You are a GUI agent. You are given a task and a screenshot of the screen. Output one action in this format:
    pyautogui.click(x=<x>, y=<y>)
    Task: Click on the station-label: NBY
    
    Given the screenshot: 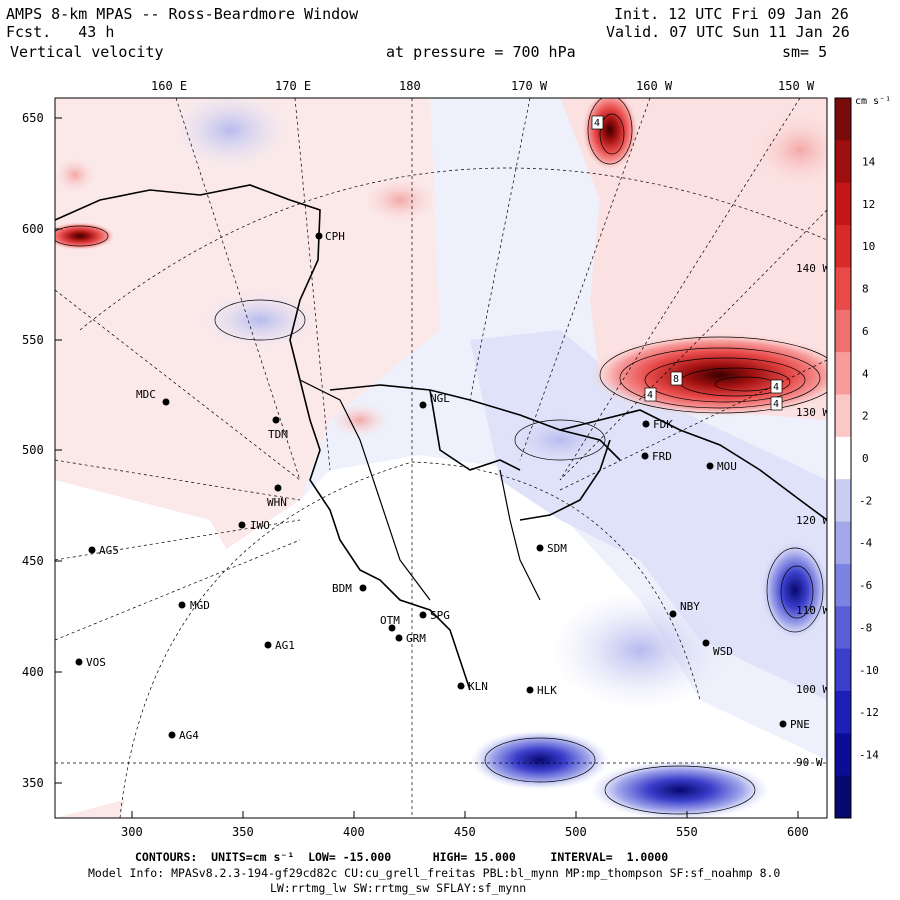 What is the action you would take?
    pyautogui.click(x=690, y=606)
    